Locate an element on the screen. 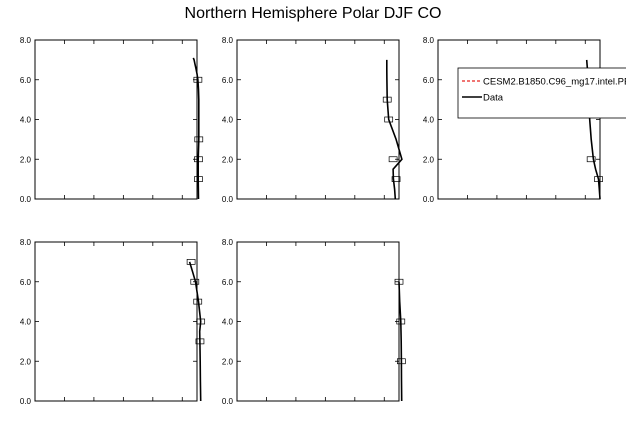 This screenshot has width=626, height=436. figure-title: Northern Hemisphere Polar DJF CO is located at coordinates (313, 13).